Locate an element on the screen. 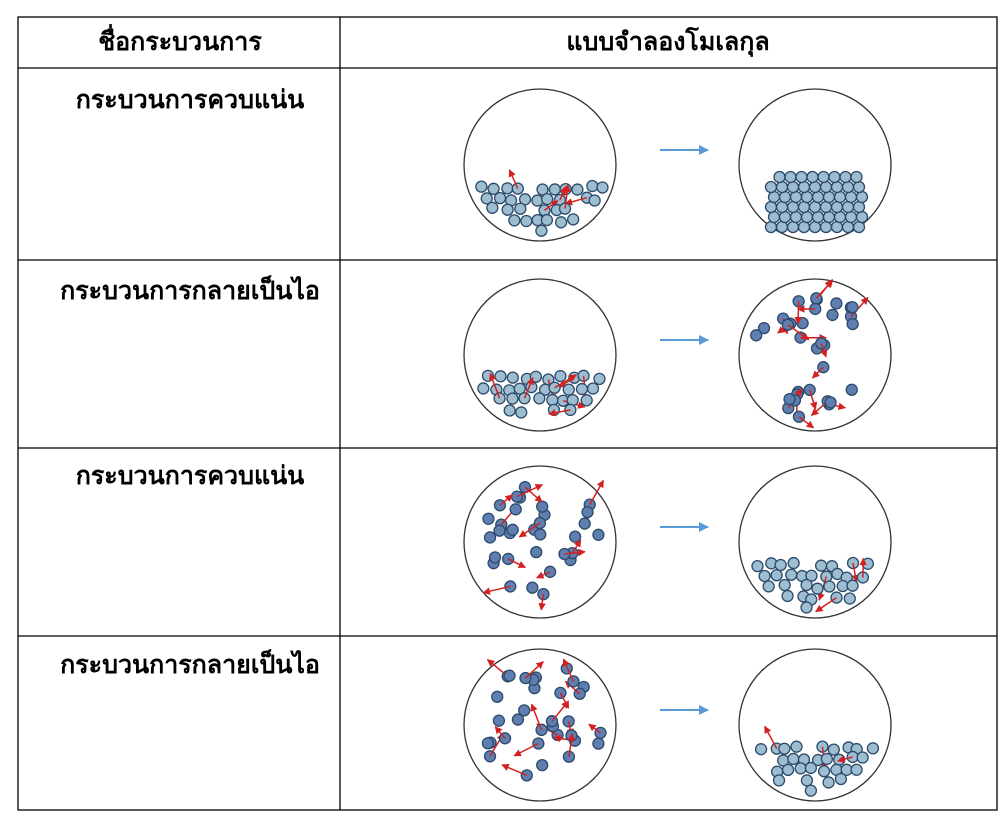  header-cell: แบบจำลองโมเลกุล is located at coordinates (667, 42).